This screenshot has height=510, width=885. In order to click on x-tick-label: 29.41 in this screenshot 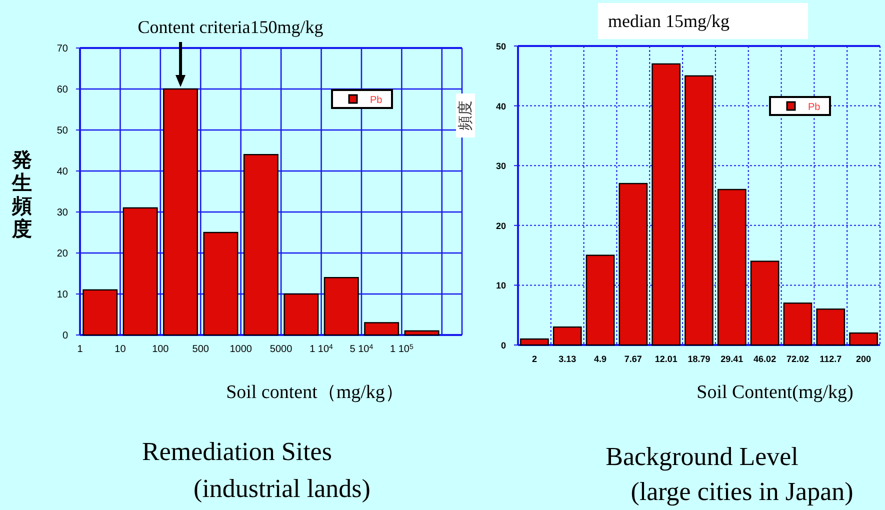, I will do `click(732, 359)`.